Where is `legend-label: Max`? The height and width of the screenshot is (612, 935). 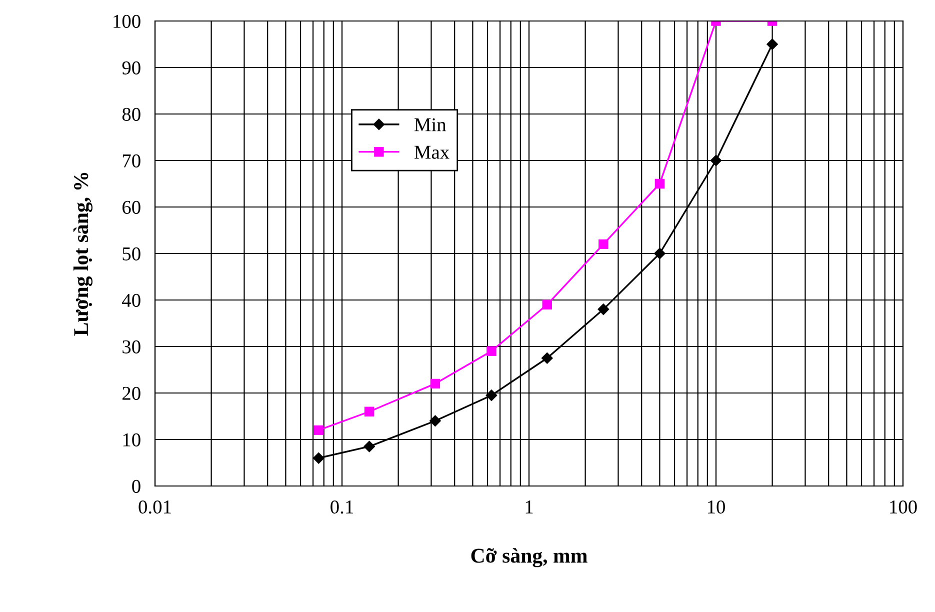 legend-label: Max is located at coordinates (432, 152).